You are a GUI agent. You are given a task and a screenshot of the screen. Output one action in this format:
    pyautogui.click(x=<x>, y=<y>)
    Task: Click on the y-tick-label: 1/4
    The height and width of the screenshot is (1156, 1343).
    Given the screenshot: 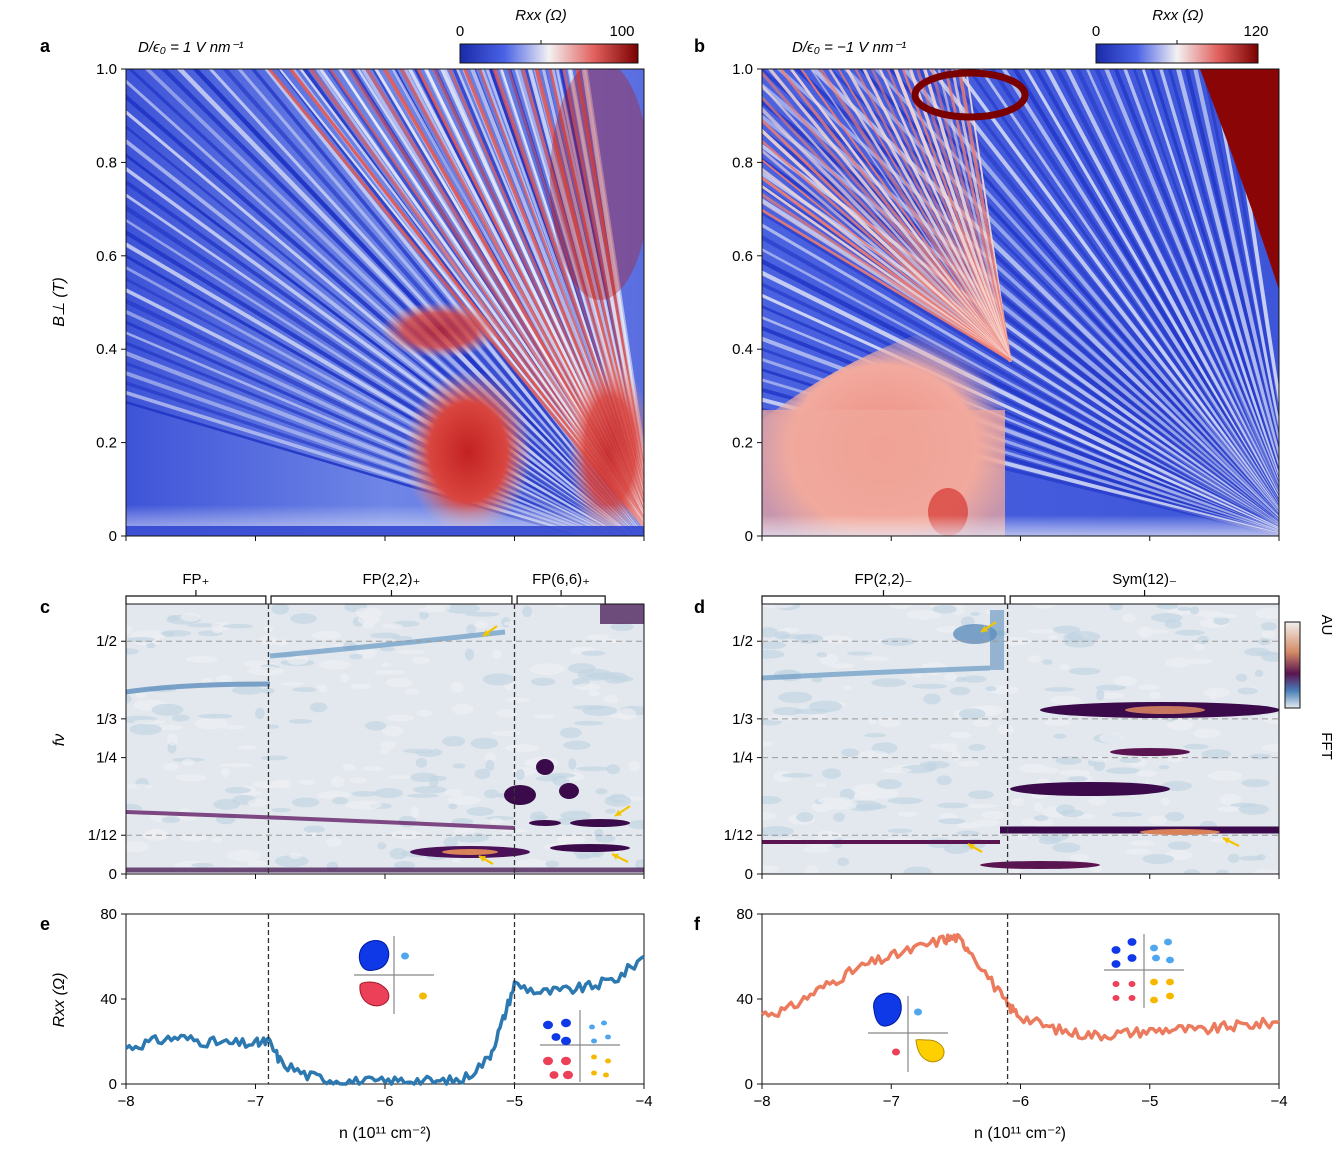 What is the action you would take?
    pyautogui.click(x=106, y=758)
    